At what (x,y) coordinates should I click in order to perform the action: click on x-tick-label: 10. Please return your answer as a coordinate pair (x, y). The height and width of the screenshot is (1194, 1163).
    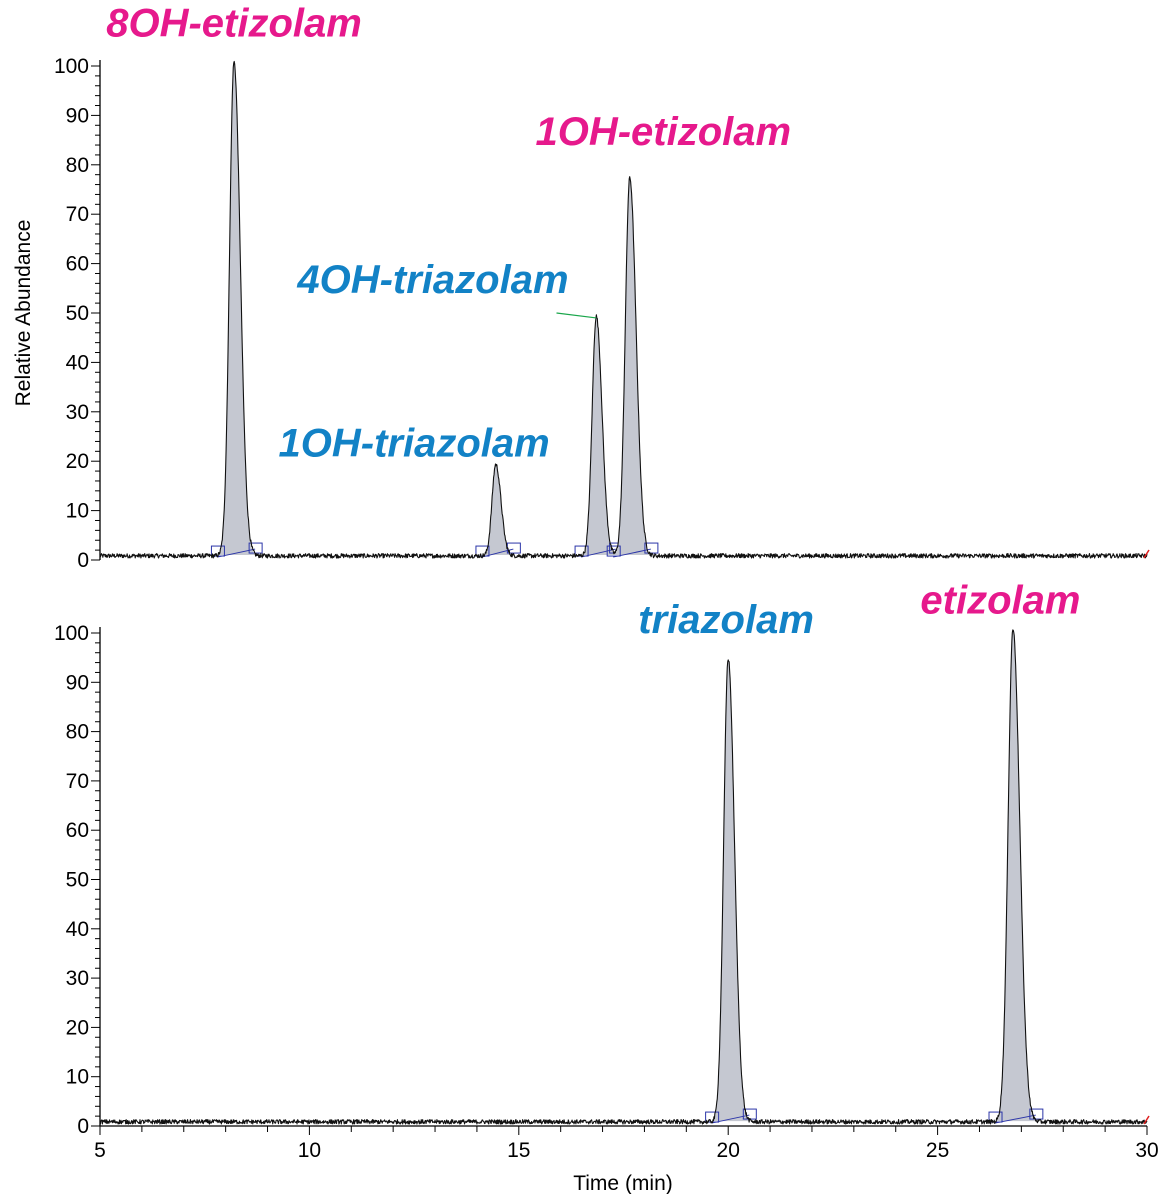
    Looking at the image, I should click on (309, 1150).